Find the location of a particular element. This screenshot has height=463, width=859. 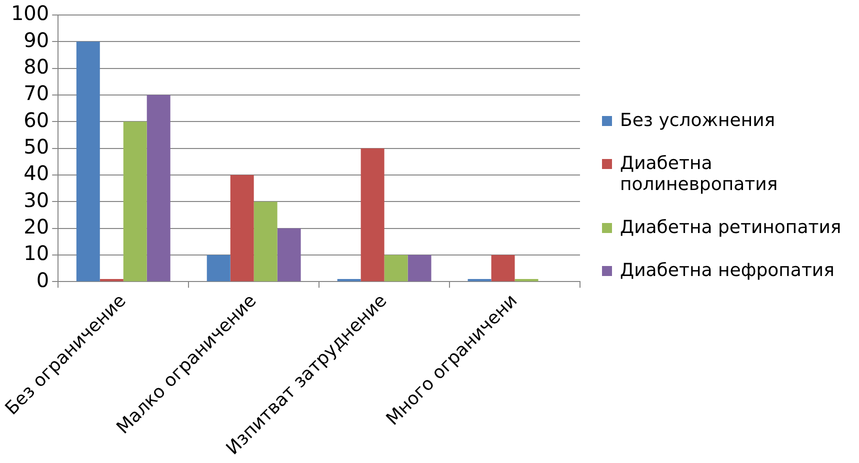

legend-label: Диабетна ретинопатия is located at coordinates (731, 227).